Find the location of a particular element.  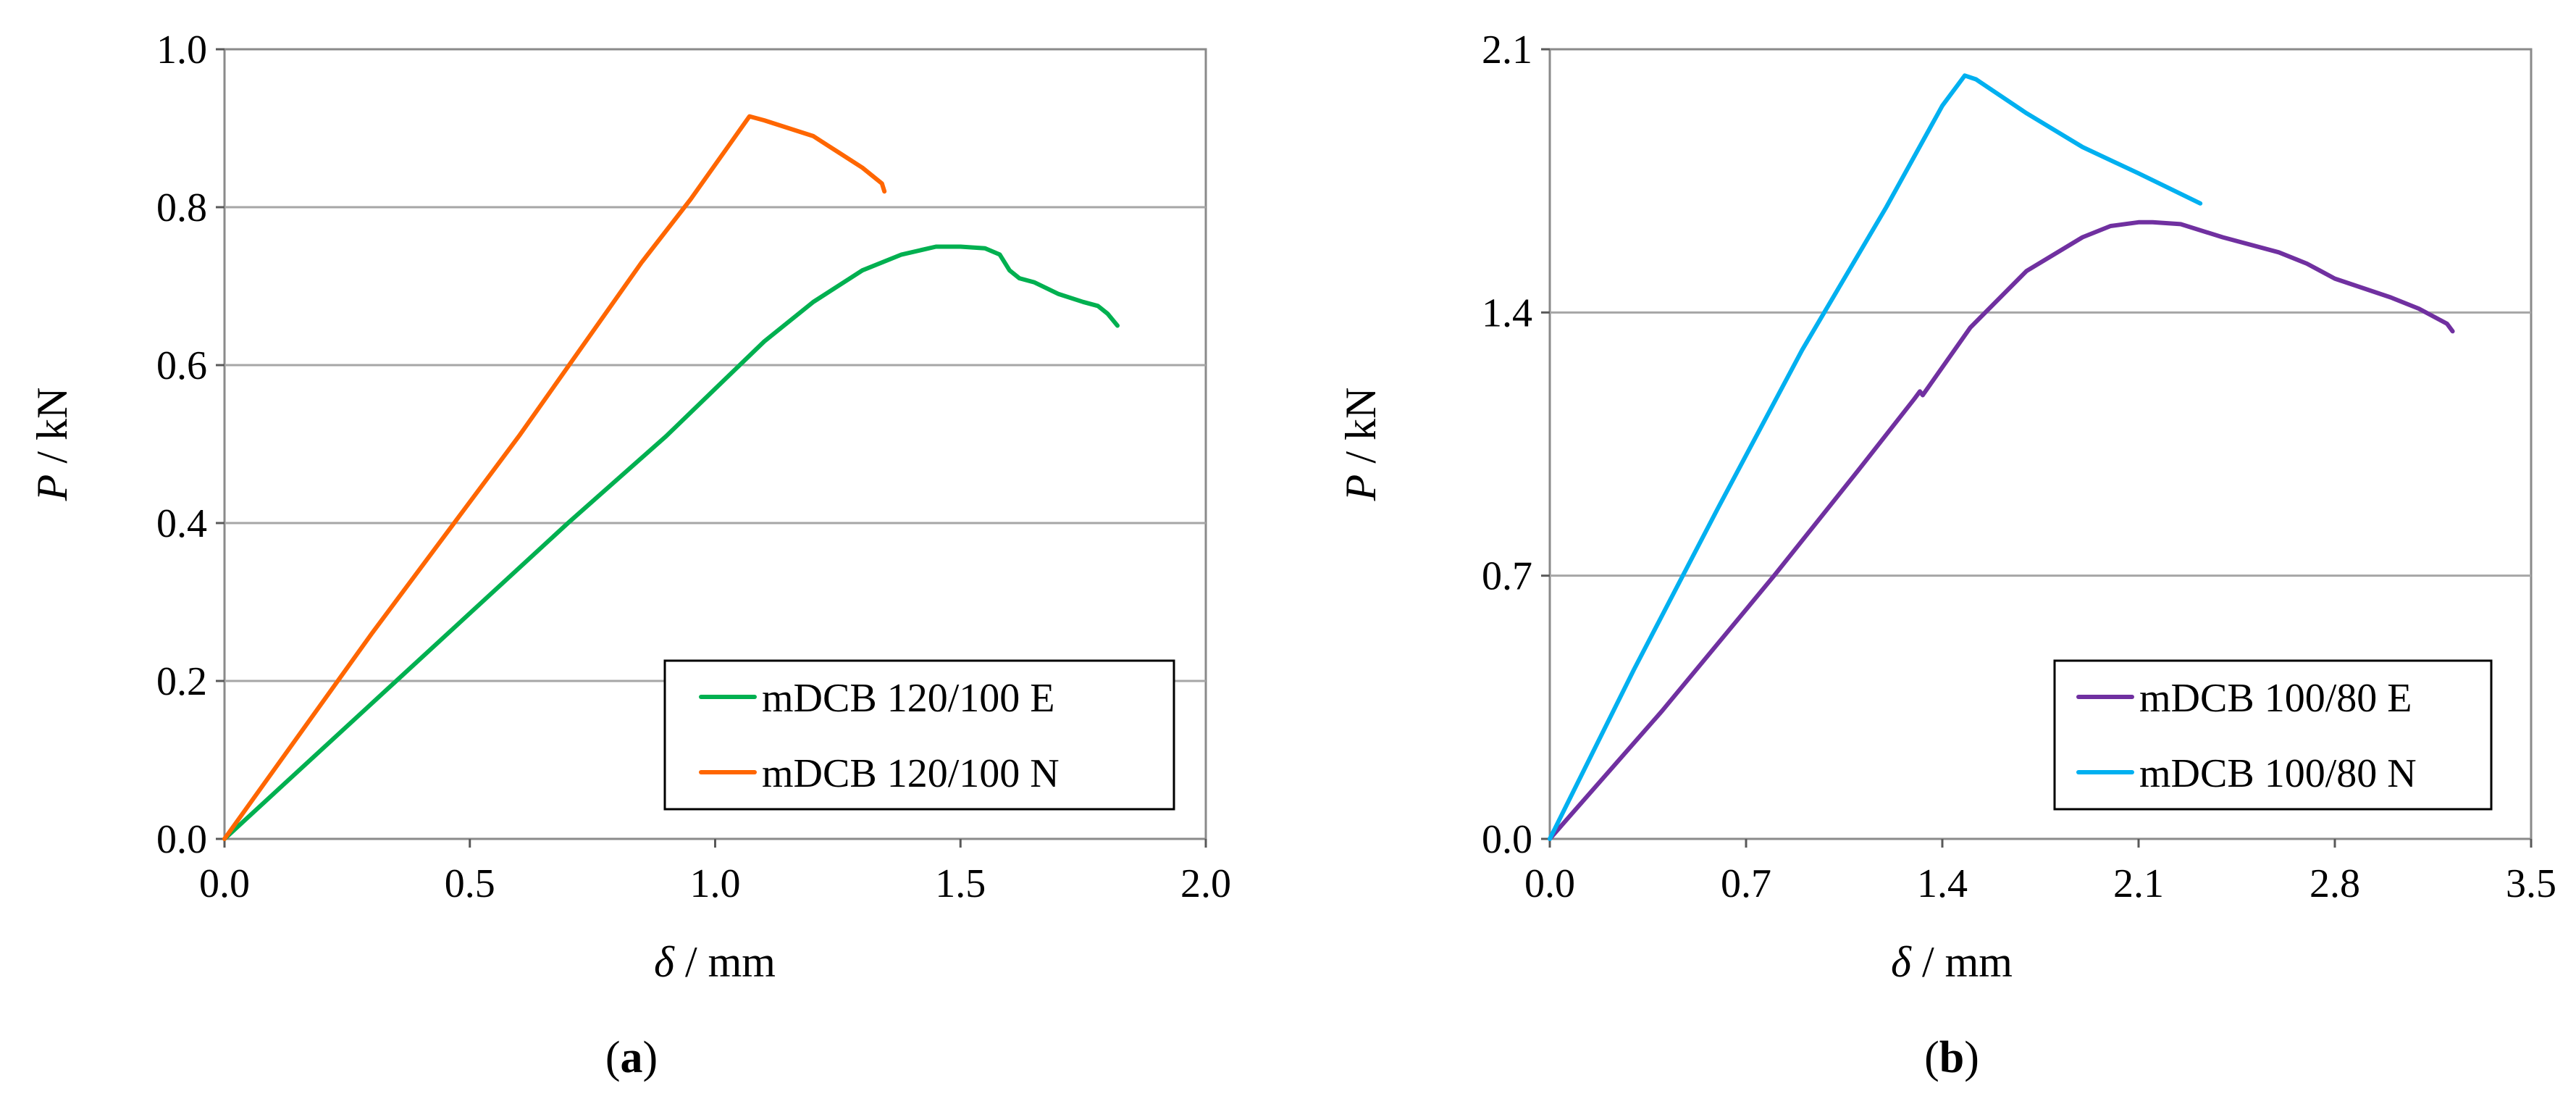

x-tick-labels: 0.0 0.5 1.0 1.5 2.0 is located at coordinates (715, 883).